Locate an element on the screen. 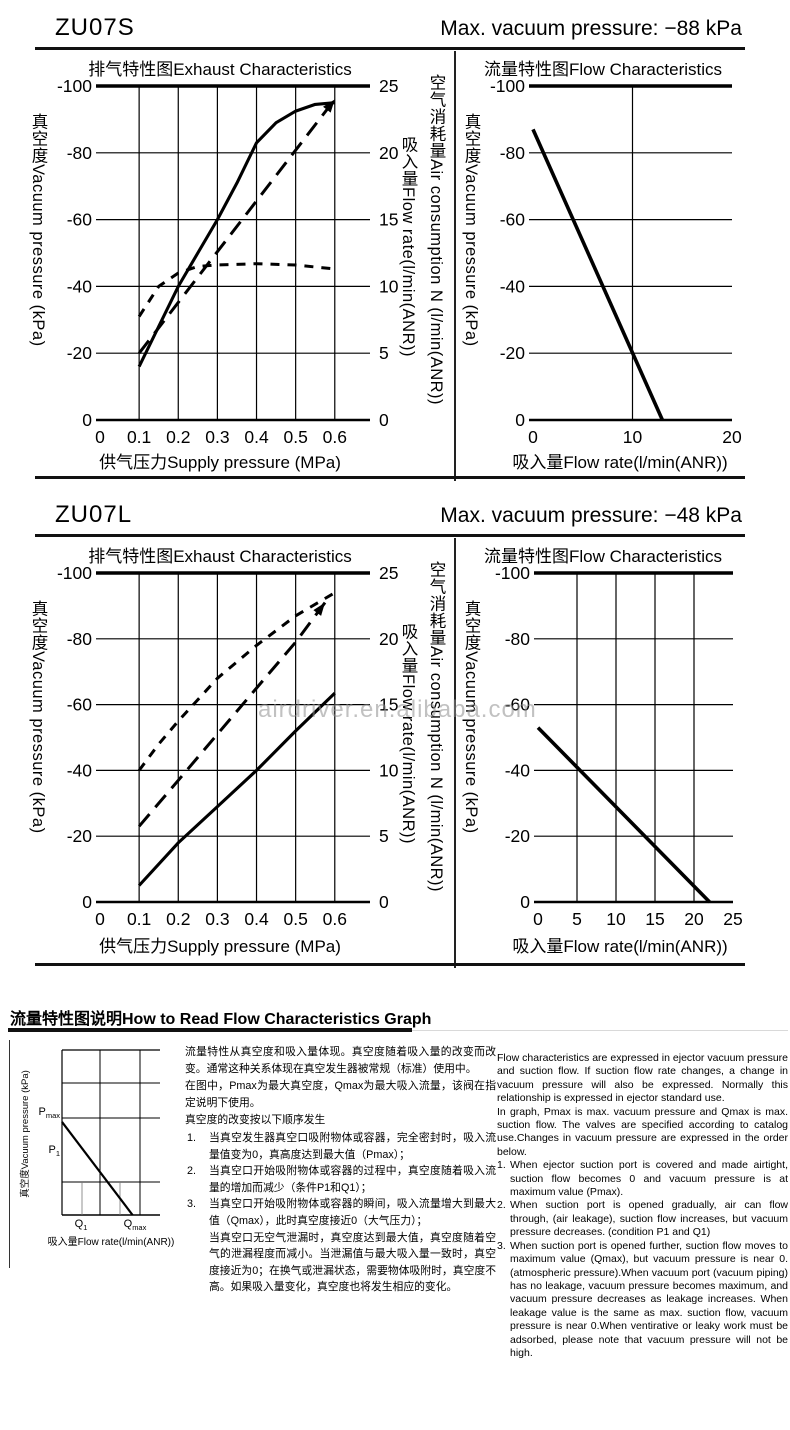 This screenshot has height=1430, width=790. watermark-text: airdriver.en.alibaba.com is located at coordinates (397, 709).